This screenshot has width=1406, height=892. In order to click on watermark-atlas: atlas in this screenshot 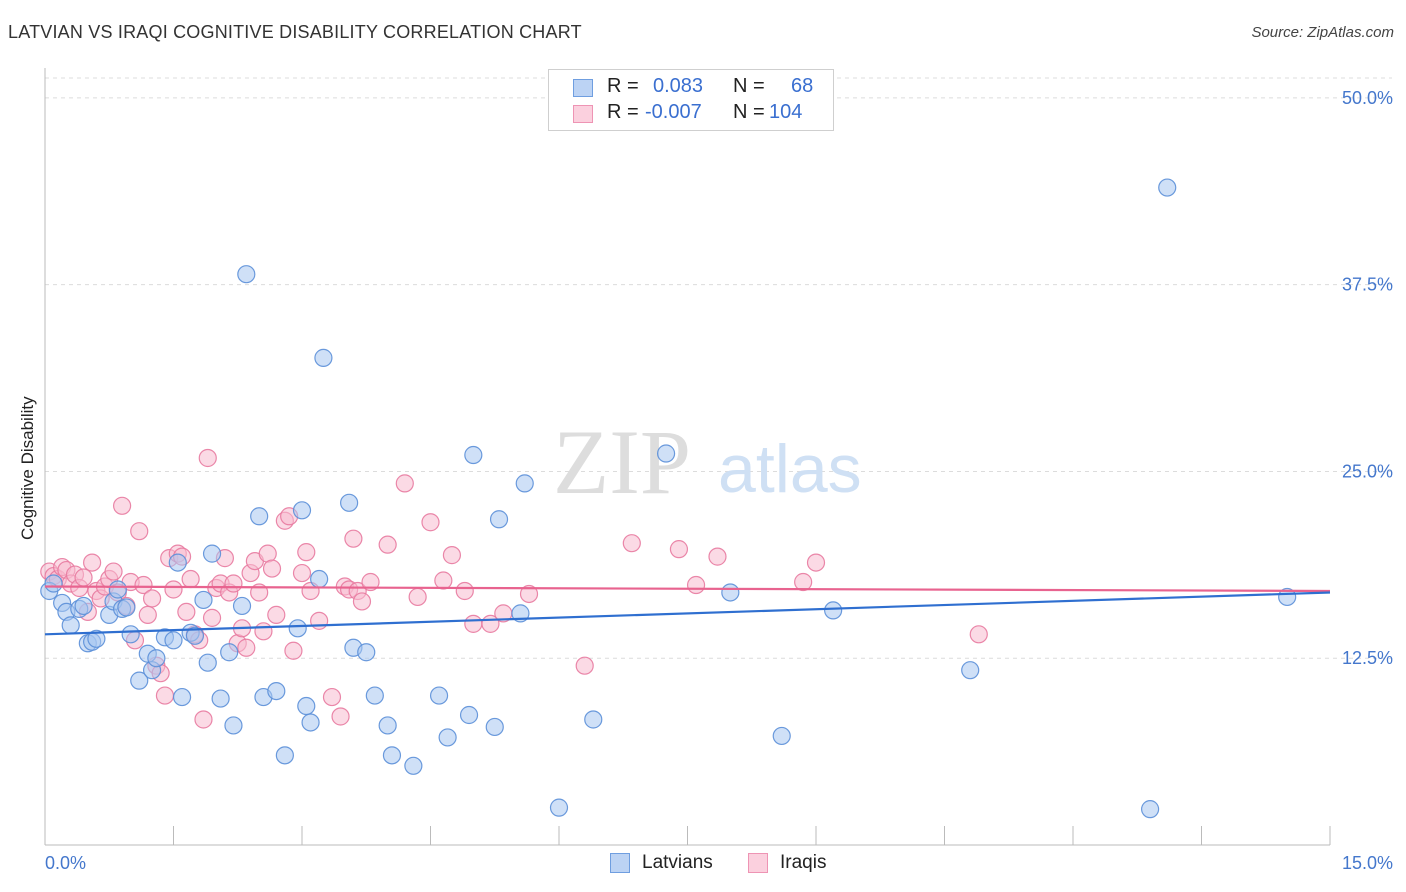, I will do `click(790, 469)`.